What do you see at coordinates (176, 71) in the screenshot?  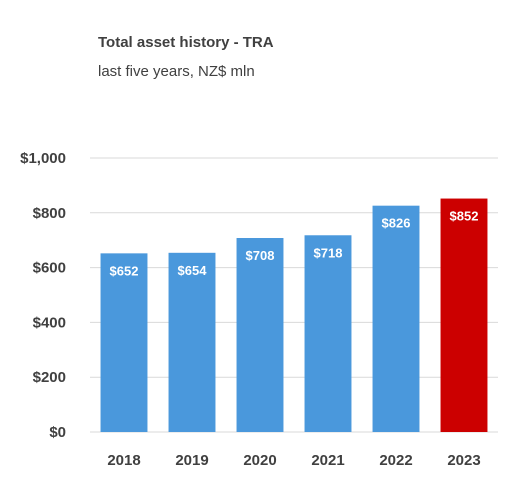 I see `chart-subtitle: last five years, NZ$ mln` at bounding box center [176, 71].